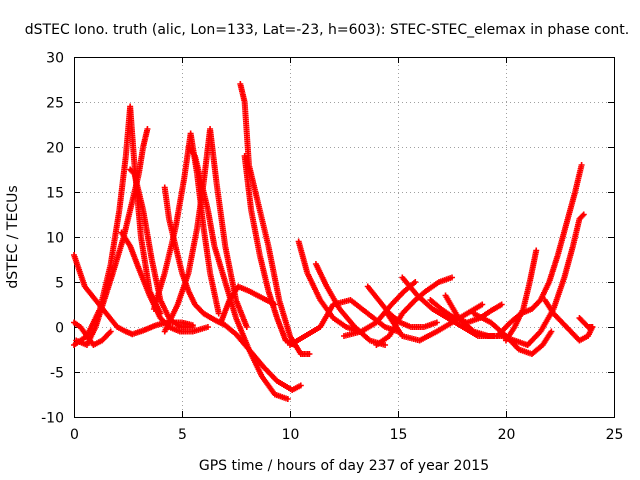 Image resolution: width=640 pixels, height=480 pixels. Describe the element at coordinates (182, 435) in the screenshot. I see `x-tick-label: 5` at that location.